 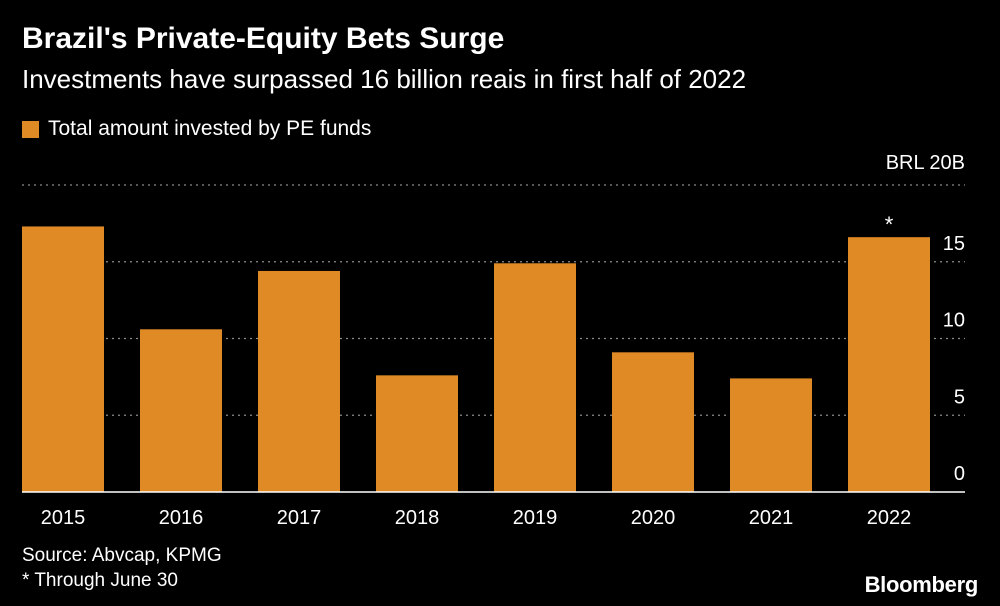 I want to click on x-tick-label-2019: 2019, so click(x=535, y=518).